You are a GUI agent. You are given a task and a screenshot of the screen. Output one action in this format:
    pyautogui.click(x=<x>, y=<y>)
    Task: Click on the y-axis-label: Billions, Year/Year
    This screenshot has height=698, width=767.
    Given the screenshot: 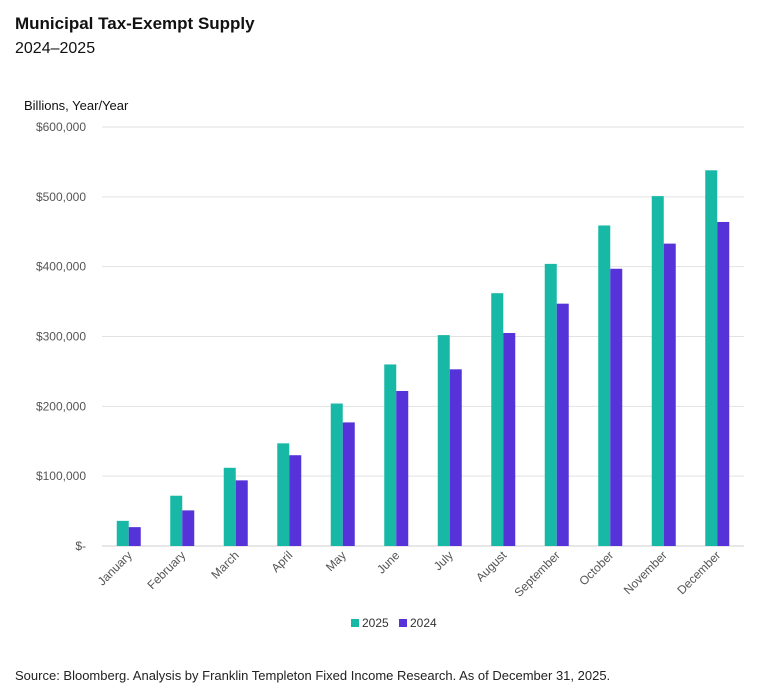 What is the action you would take?
    pyautogui.click(x=76, y=105)
    